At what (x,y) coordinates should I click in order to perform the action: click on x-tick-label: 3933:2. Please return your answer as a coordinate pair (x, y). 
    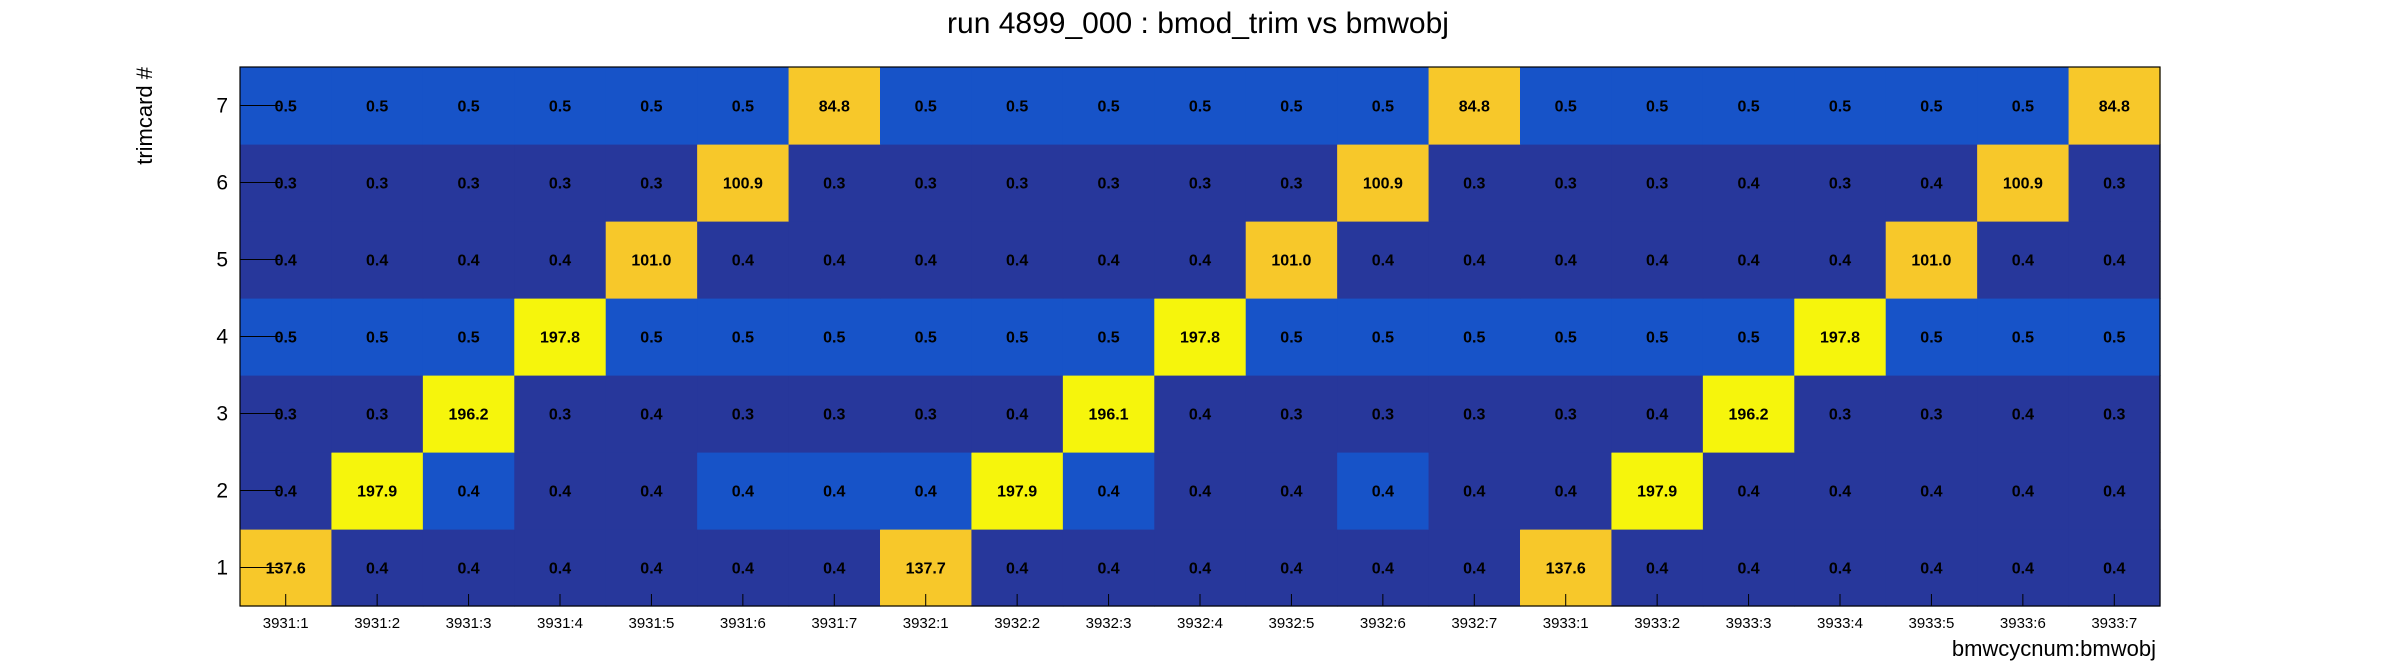
    Looking at the image, I should click on (1657, 623).